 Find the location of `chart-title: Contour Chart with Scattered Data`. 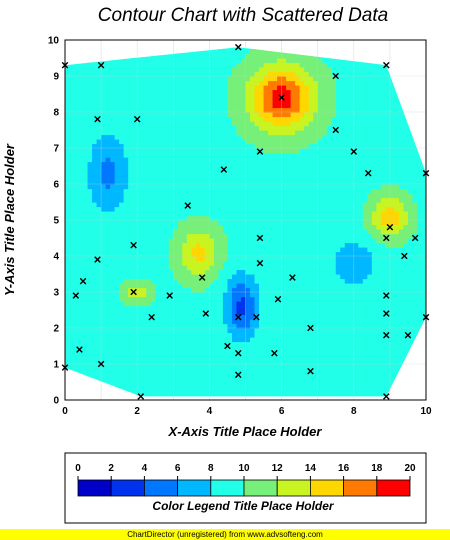

chart-title: Contour Chart with Scattered Data is located at coordinates (243, 15).